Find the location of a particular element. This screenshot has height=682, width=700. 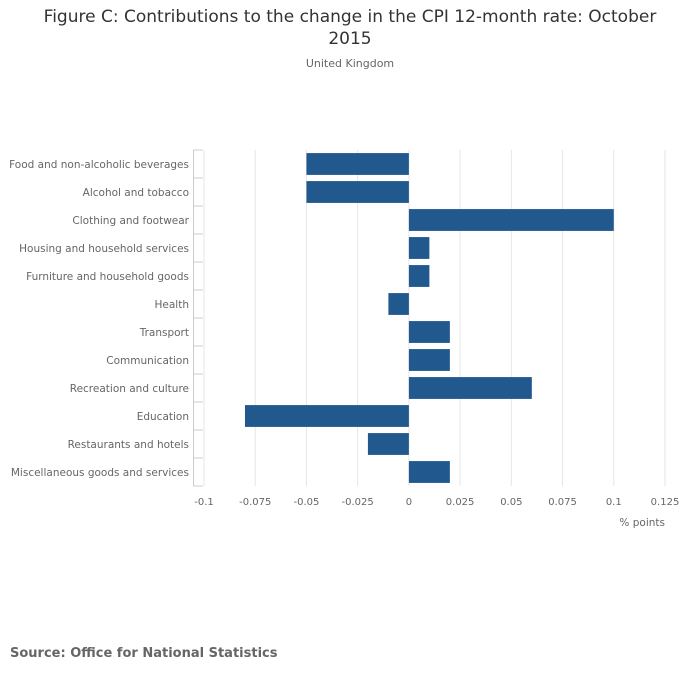

x-tick-label-3: -0.025 is located at coordinates (358, 502).